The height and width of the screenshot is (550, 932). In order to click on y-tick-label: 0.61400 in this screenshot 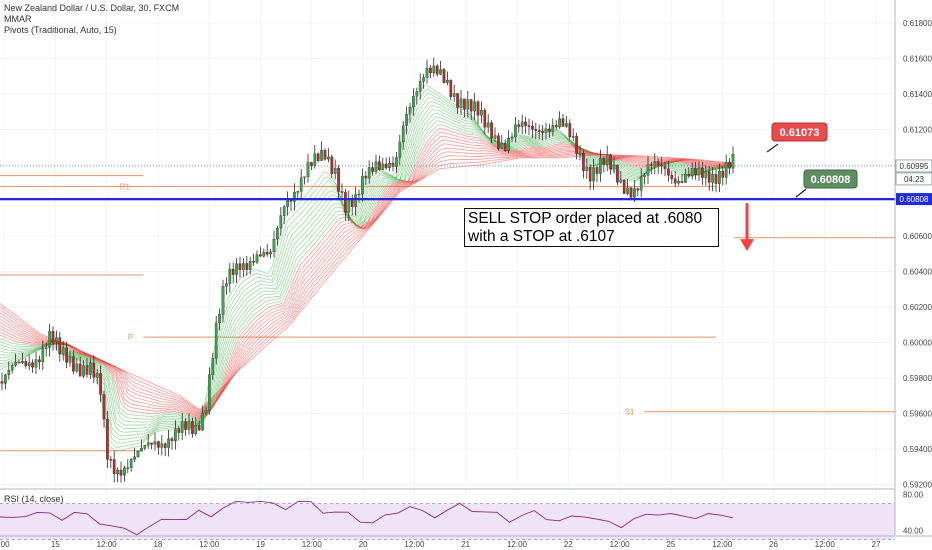, I will do `click(917, 94)`.